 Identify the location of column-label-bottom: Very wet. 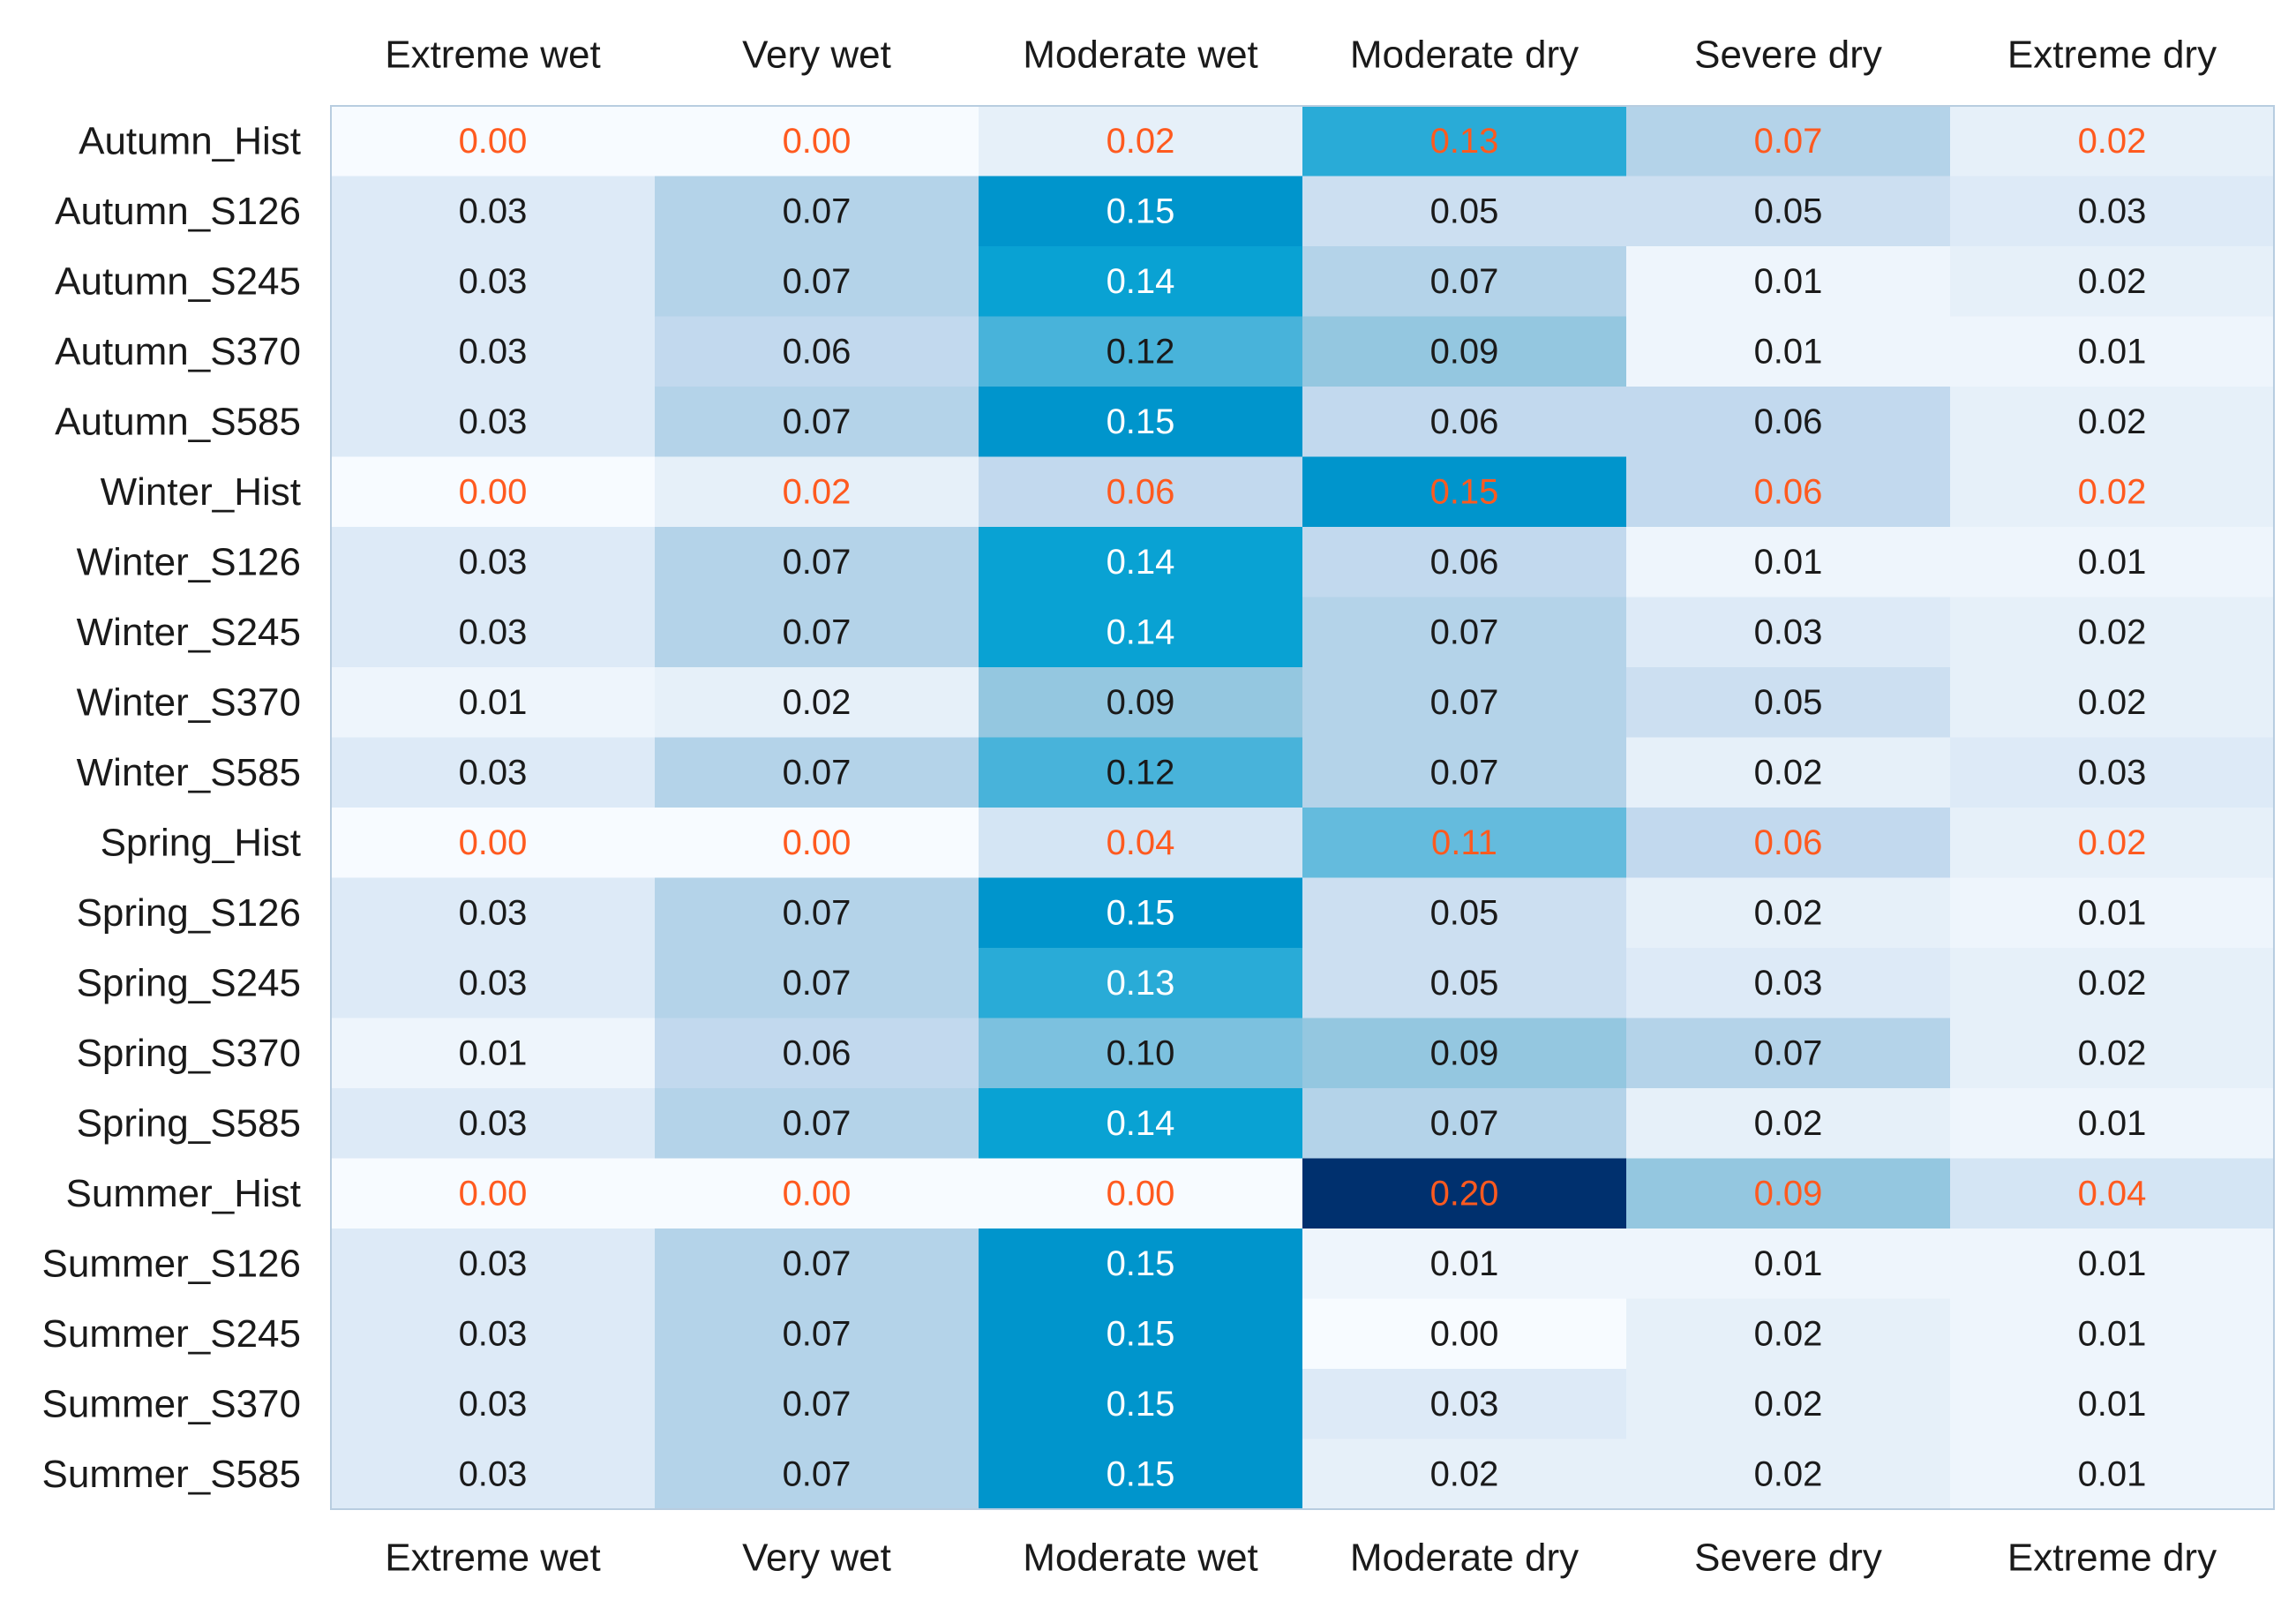
(816, 1558).